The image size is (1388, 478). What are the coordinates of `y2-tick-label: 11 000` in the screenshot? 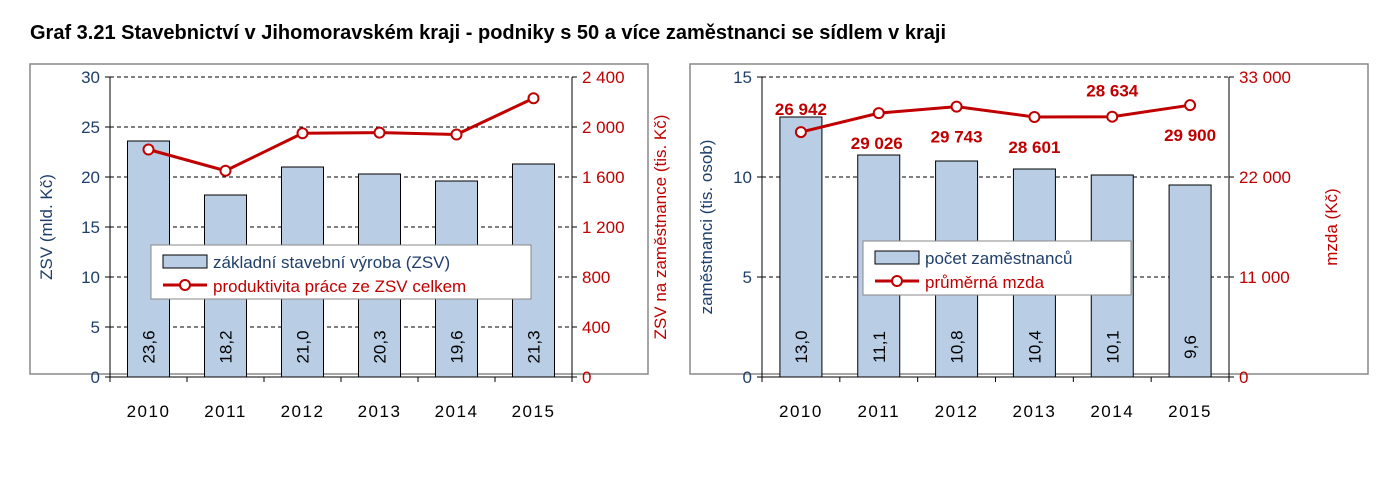 It's located at (1264, 277).